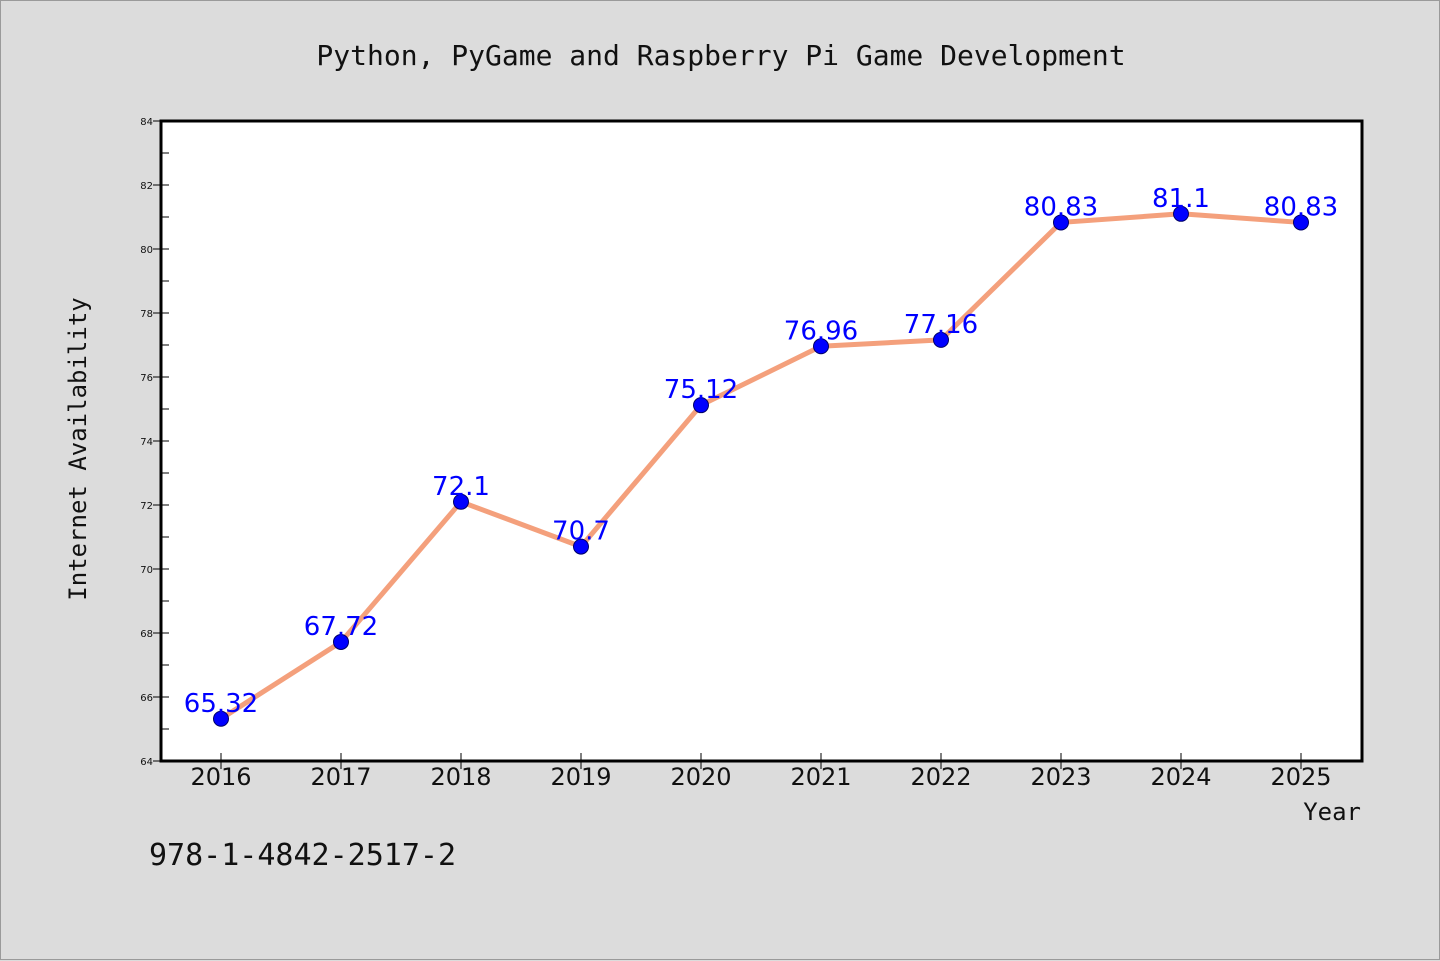 This screenshot has width=1440, height=961. I want to click on data-label: 81.1, so click(1181, 199).